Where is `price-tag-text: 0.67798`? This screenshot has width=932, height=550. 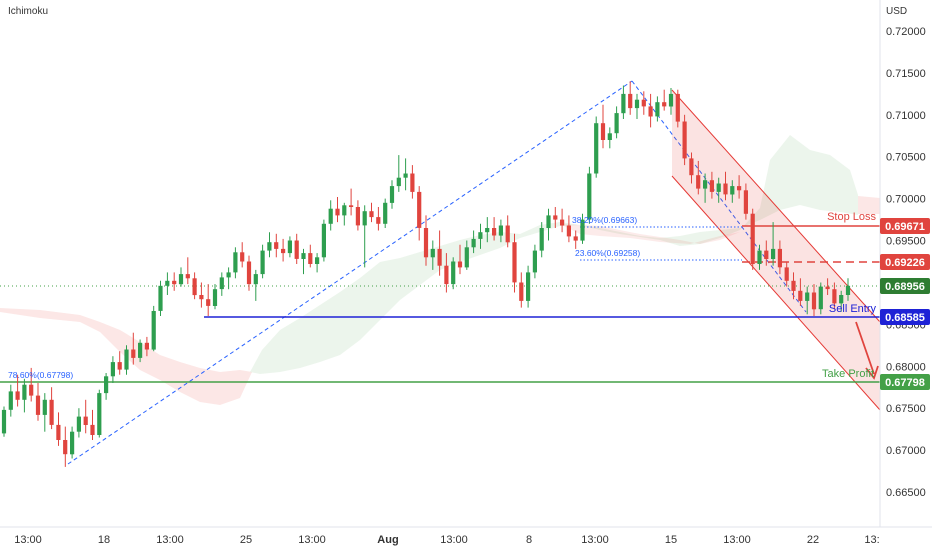 price-tag-text: 0.67798 is located at coordinates (905, 383).